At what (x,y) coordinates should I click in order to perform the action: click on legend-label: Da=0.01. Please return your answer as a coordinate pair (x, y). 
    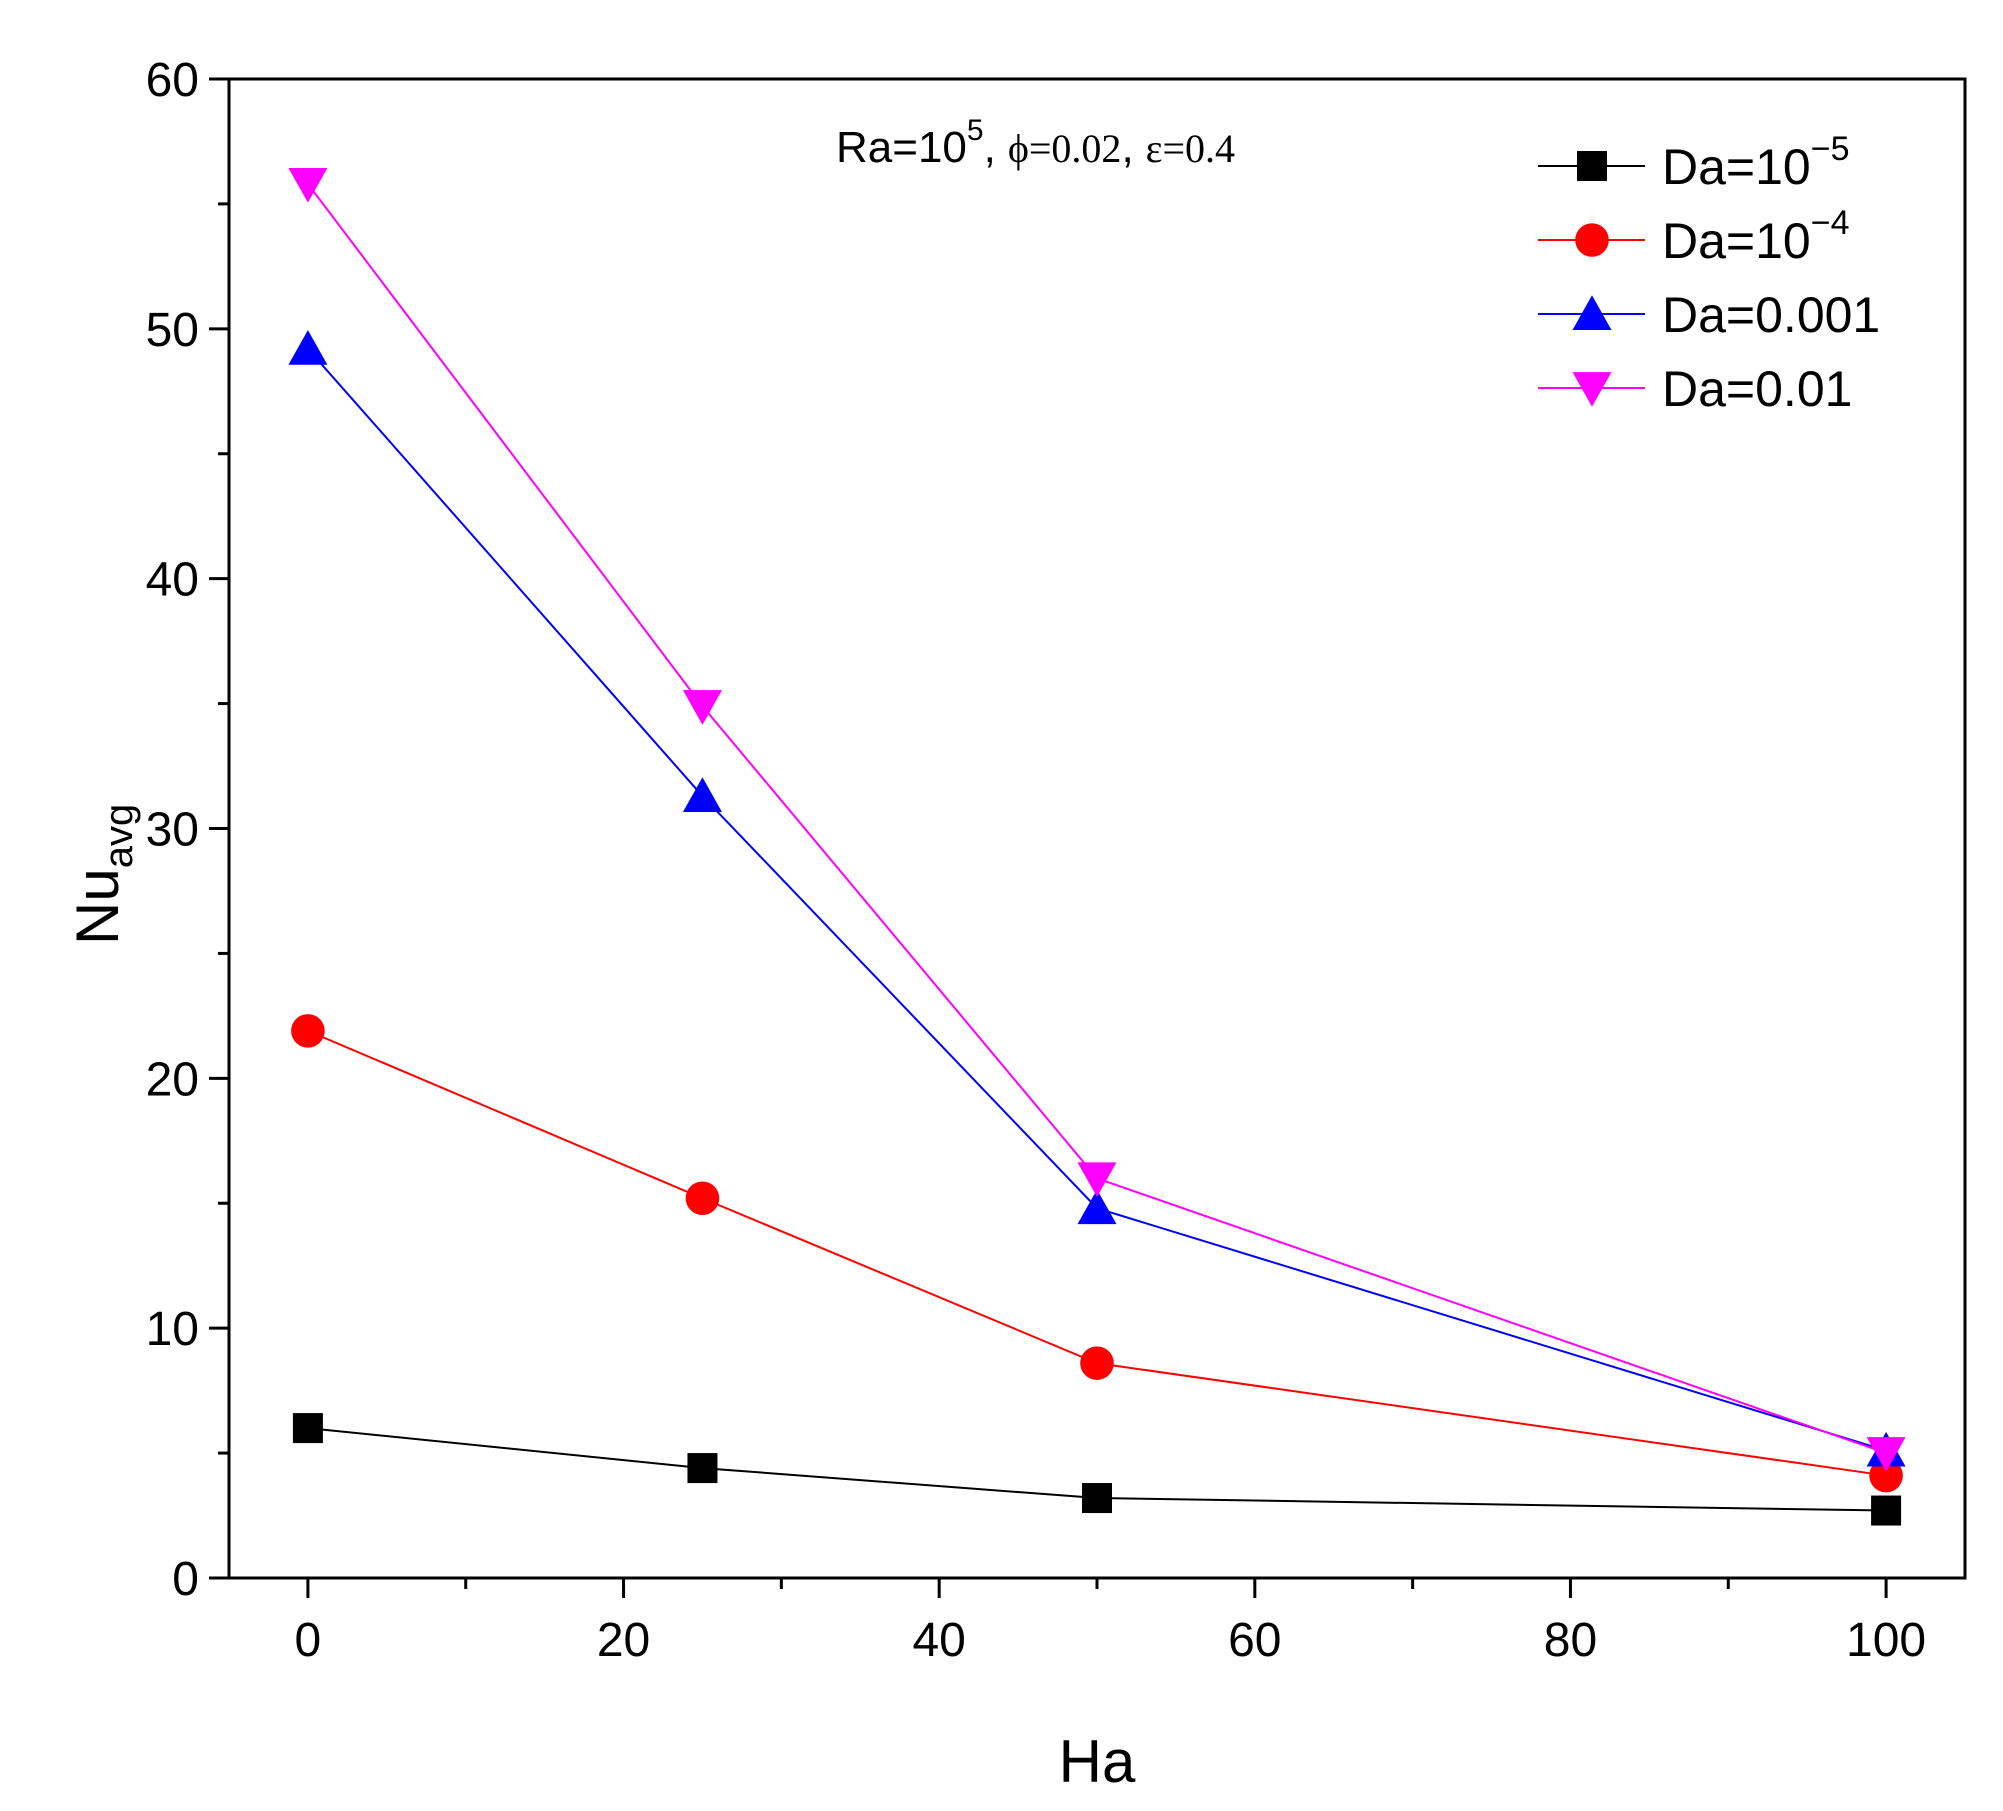
    Looking at the image, I should click on (1757, 389).